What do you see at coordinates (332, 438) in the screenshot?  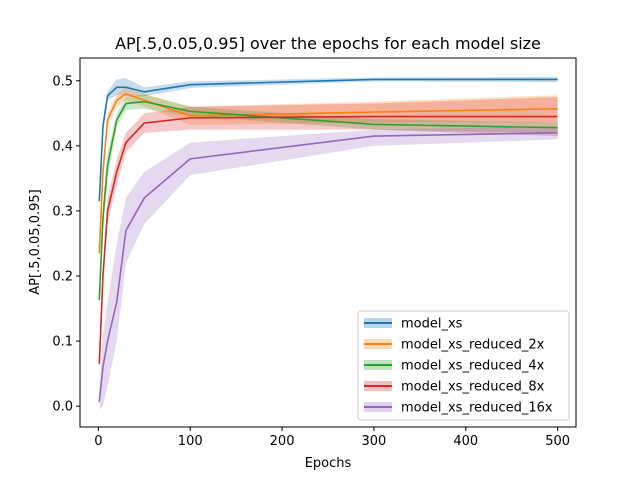 I see `x-axis-ticks: 0 100 200 300 400 500` at bounding box center [332, 438].